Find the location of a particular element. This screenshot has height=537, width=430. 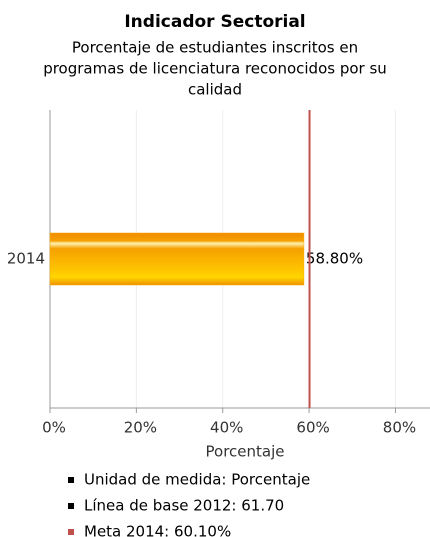

x-tick-label: 60% is located at coordinates (312, 428).